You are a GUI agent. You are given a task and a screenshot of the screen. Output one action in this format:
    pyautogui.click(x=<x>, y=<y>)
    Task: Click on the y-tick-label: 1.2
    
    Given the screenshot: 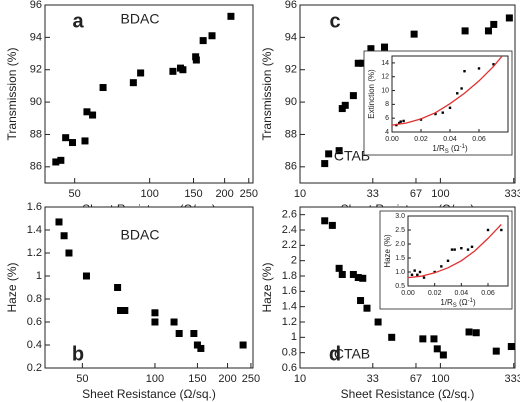 What is the action you would take?
    pyautogui.click(x=289, y=322)
    